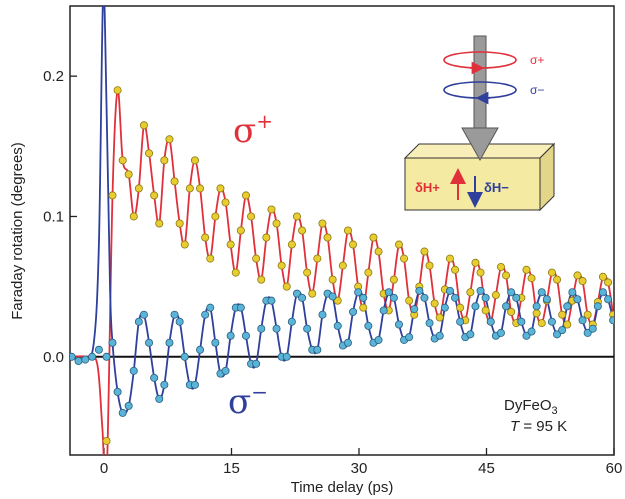  Describe the element at coordinates (486, 468) in the screenshot. I see `x-tick-label: 45` at that location.